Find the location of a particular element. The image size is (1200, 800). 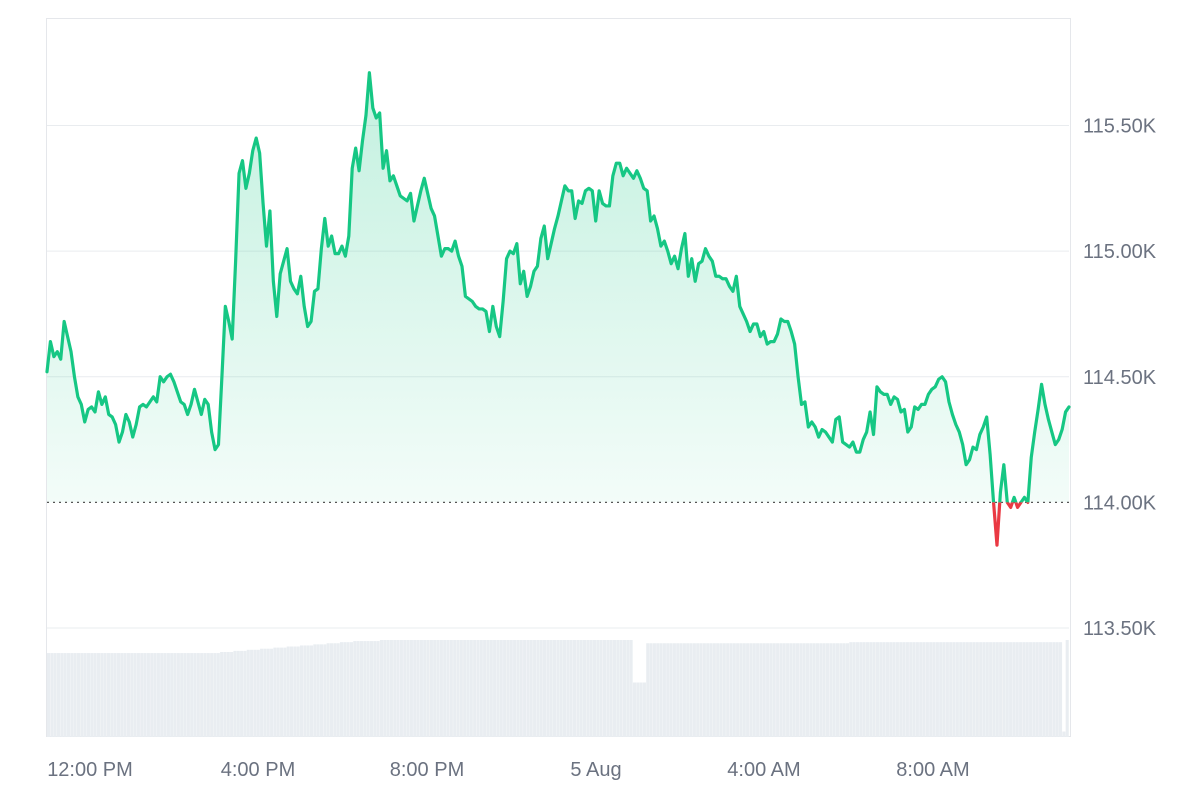

x-tick-label: 4:00 AM is located at coordinates (763, 770).